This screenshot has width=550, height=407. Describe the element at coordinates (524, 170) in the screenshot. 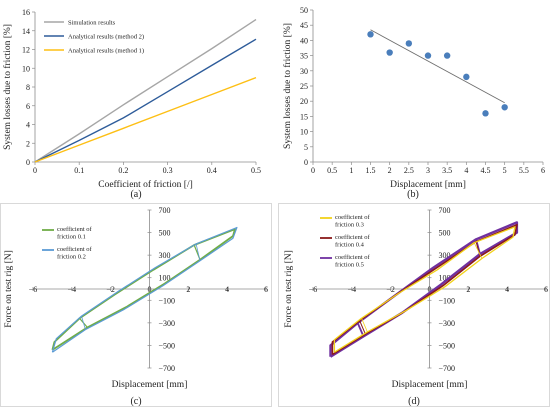

I see `x-tick-label: 5.5` at that location.